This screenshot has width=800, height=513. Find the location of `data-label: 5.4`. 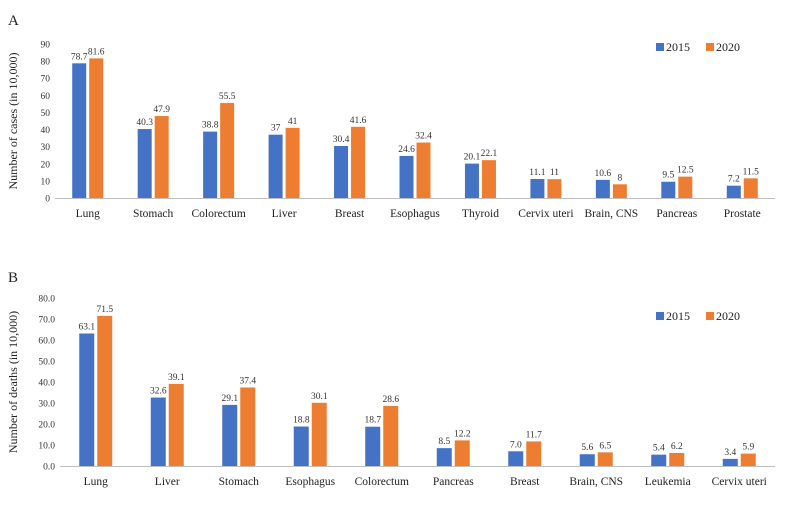

data-label: 5.4 is located at coordinates (659, 449).